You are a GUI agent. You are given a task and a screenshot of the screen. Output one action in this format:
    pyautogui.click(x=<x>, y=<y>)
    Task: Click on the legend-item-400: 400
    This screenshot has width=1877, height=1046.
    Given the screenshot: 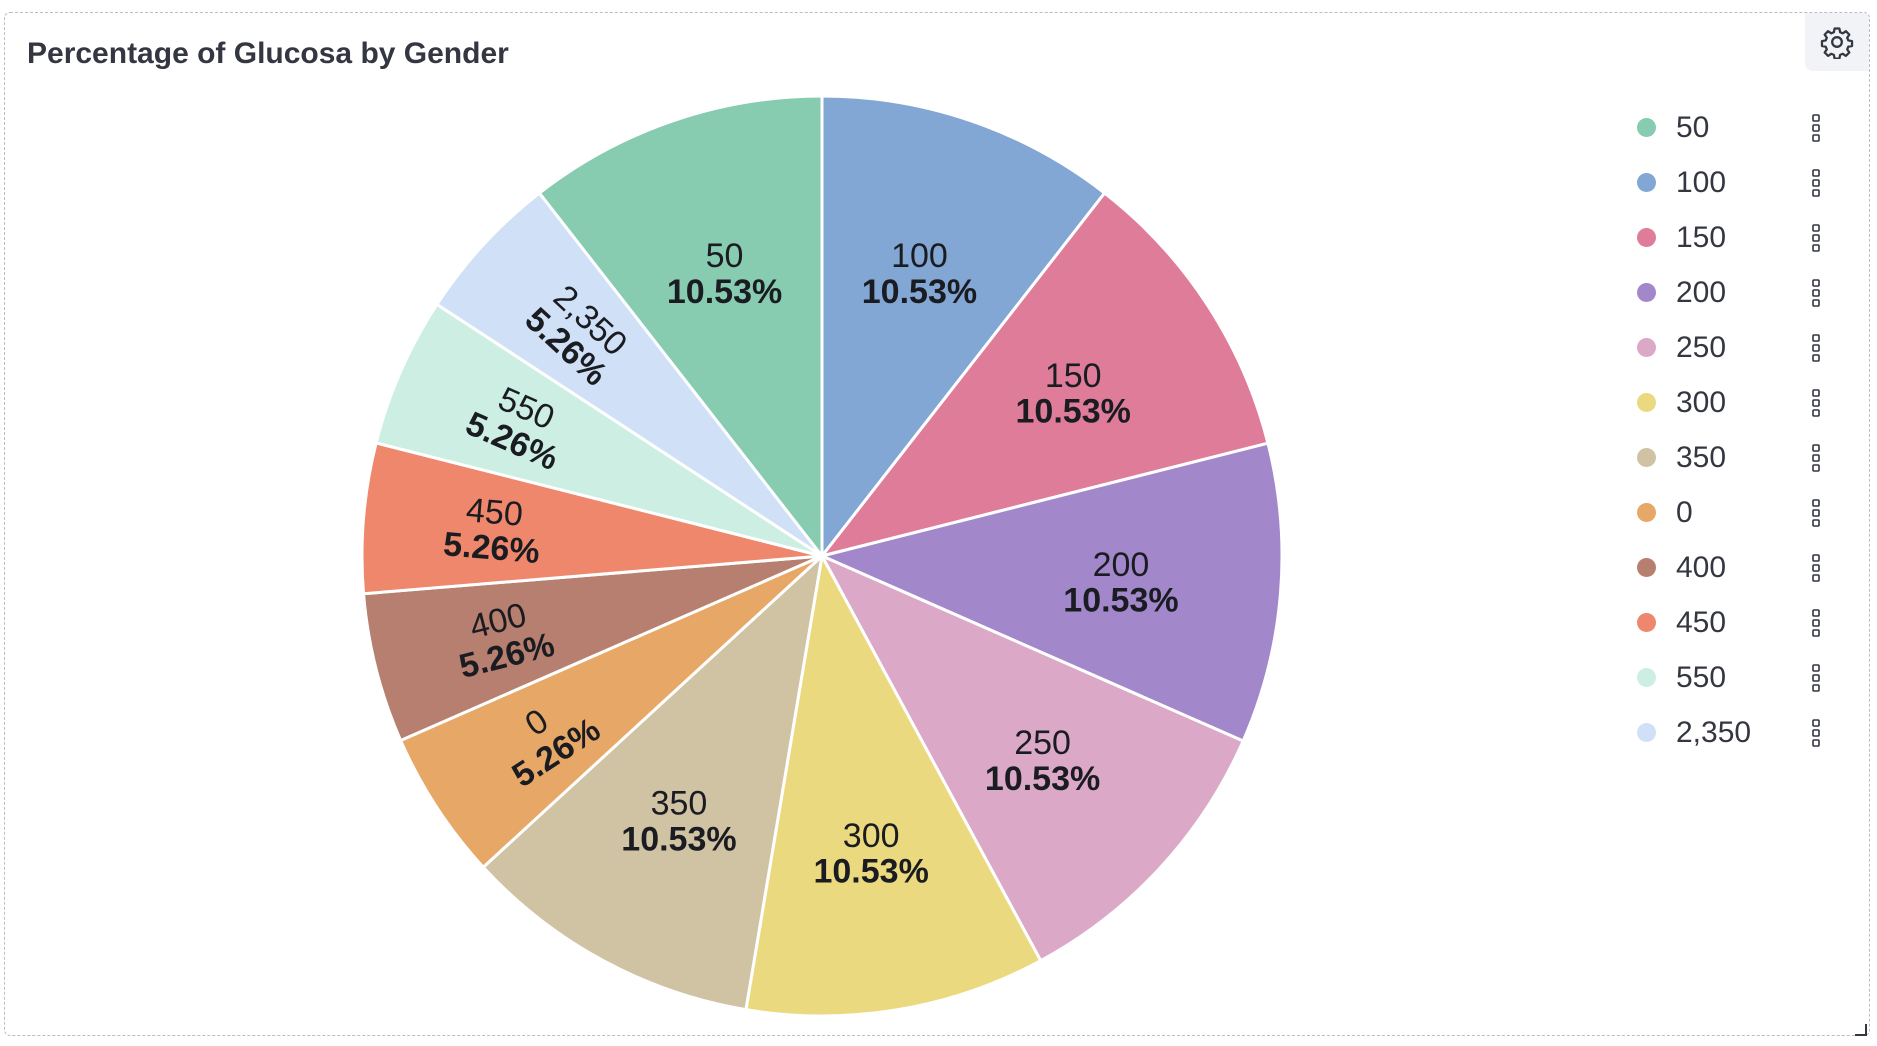 What is the action you would take?
    pyautogui.click(x=1730, y=567)
    